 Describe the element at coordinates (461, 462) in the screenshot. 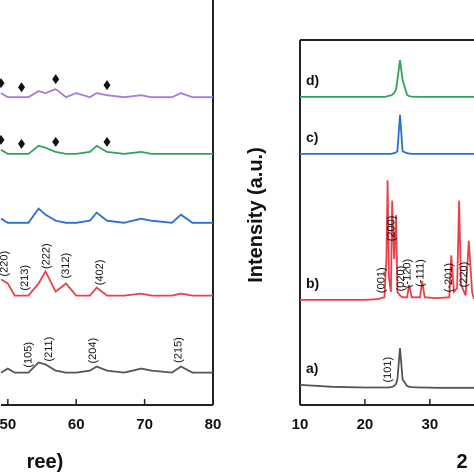

I see `x-axis-label: 2` at that location.